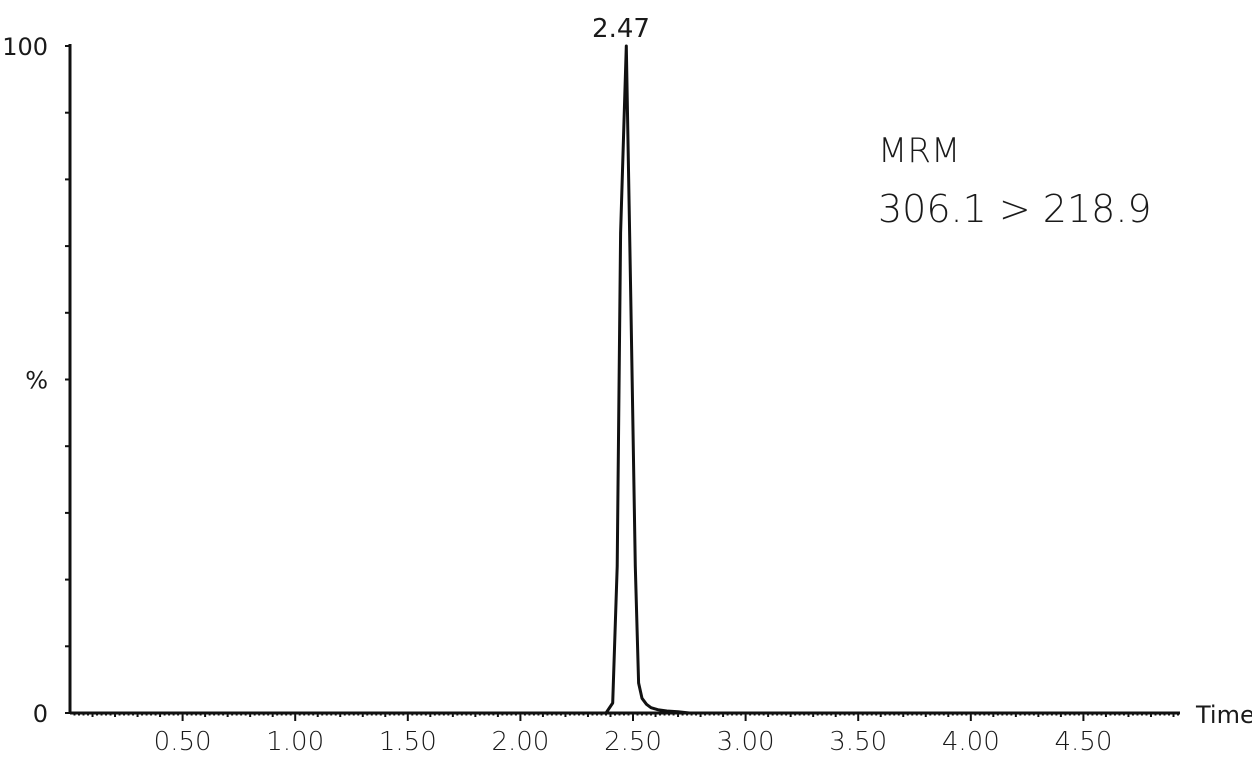 Image resolution: width=1252 pixels, height=759 pixels. I want to click on x-tick-label: 1.50, so click(408, 742).